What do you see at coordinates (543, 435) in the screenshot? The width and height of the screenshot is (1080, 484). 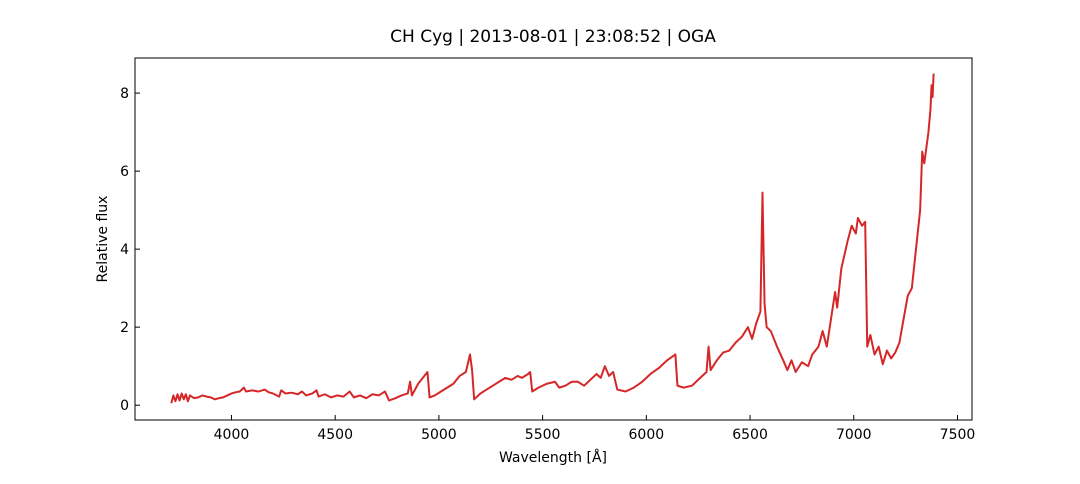 I see `x-tick-label: 5500` at bounding box center [543, 435].